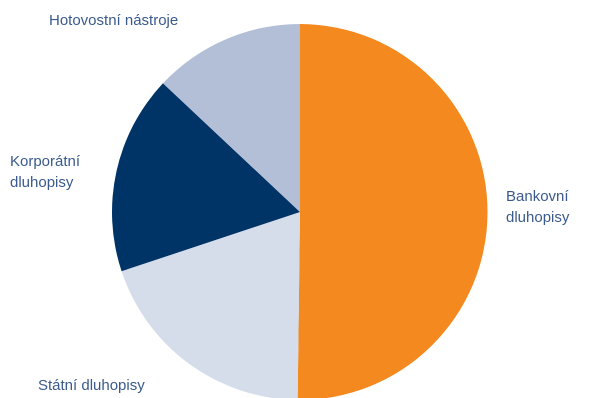  What do you see at coordinates (231, 118) in the screenshot?
I see `pie-slice-hotovostni-nastroje` at bounding box center [231, 118].